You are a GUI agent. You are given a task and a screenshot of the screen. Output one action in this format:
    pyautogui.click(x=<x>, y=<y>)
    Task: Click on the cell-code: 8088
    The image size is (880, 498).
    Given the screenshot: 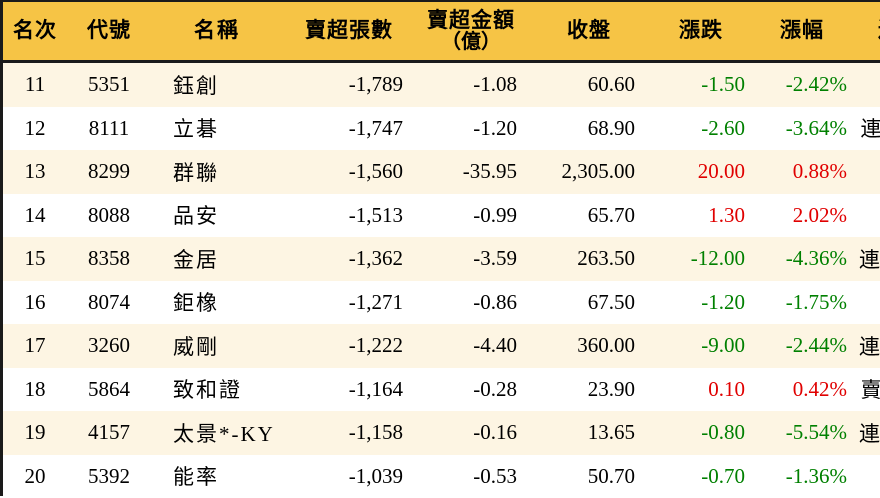 What is the action you would take?
    pyautogui.click(x=109, y=216)
    